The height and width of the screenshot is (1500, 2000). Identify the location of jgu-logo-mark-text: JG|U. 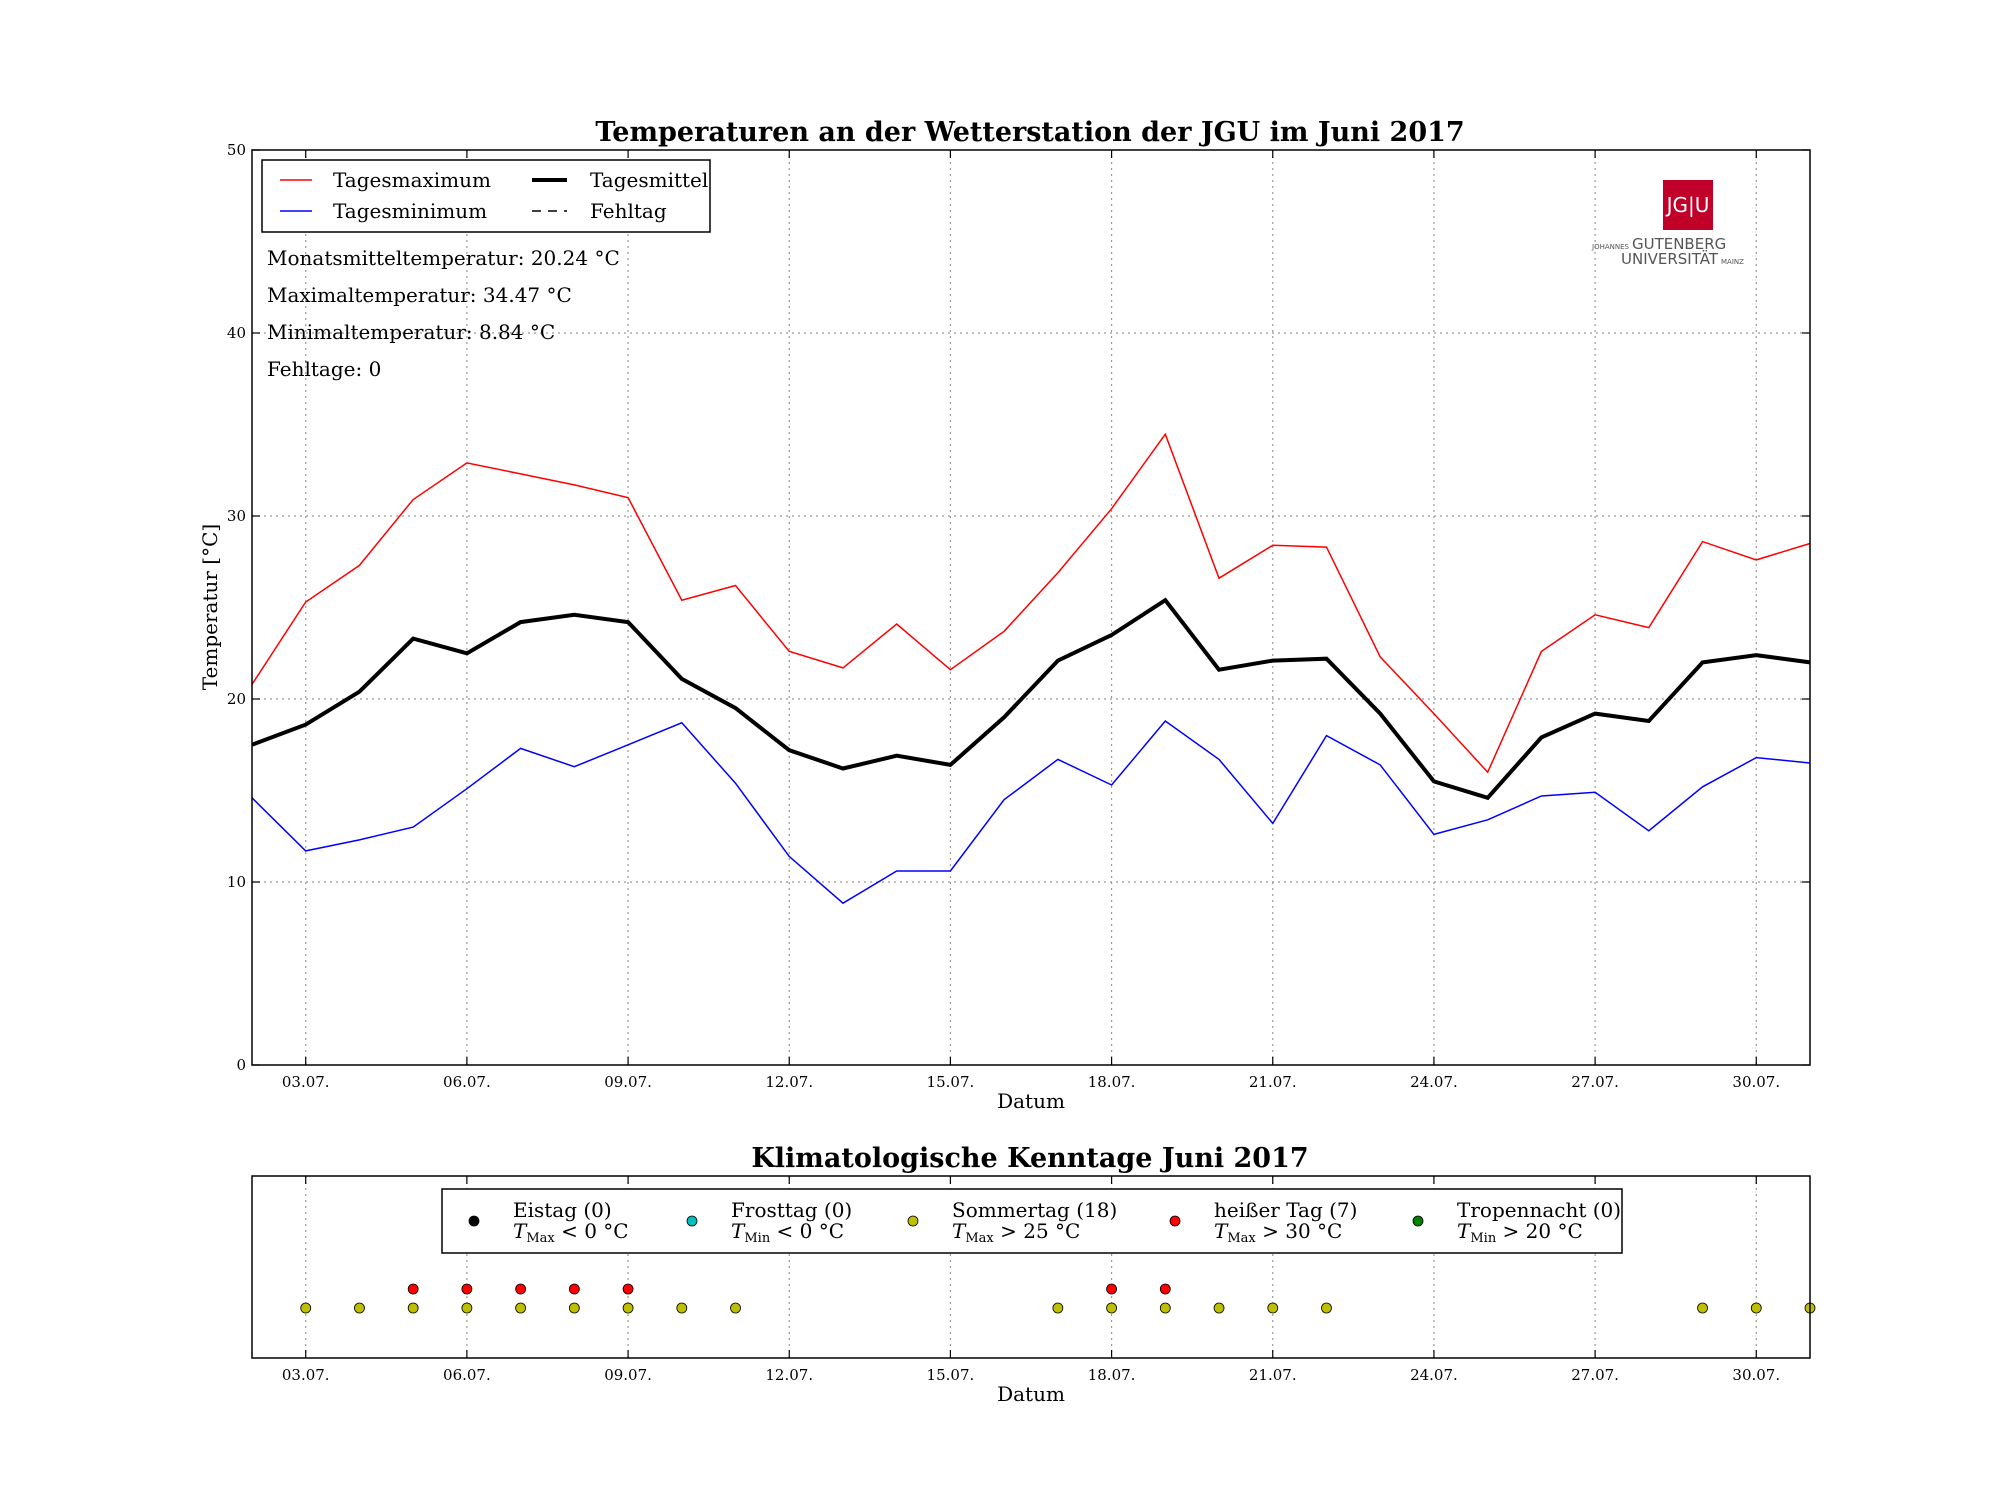
(1687, 205).